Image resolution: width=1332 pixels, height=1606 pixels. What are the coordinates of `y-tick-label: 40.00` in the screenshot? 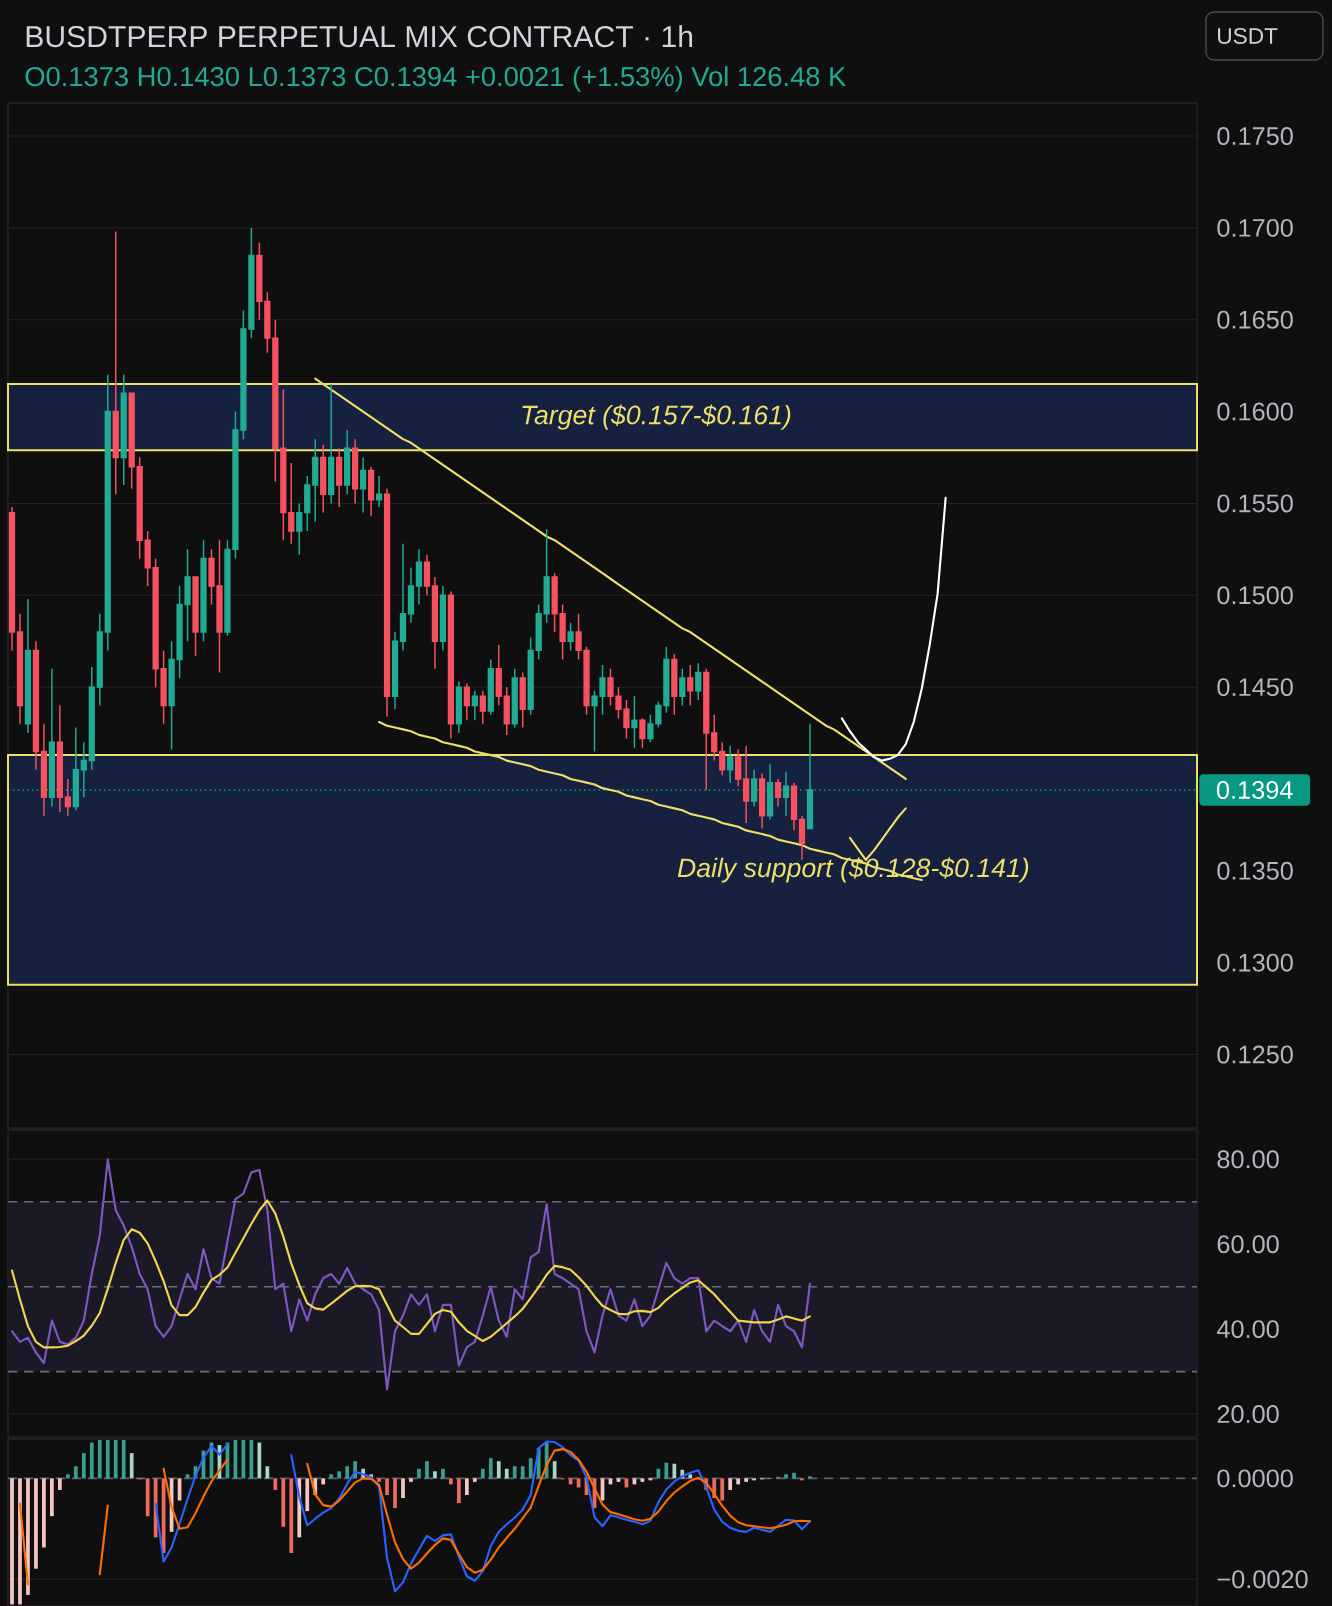 It's located at (1247, 1329).